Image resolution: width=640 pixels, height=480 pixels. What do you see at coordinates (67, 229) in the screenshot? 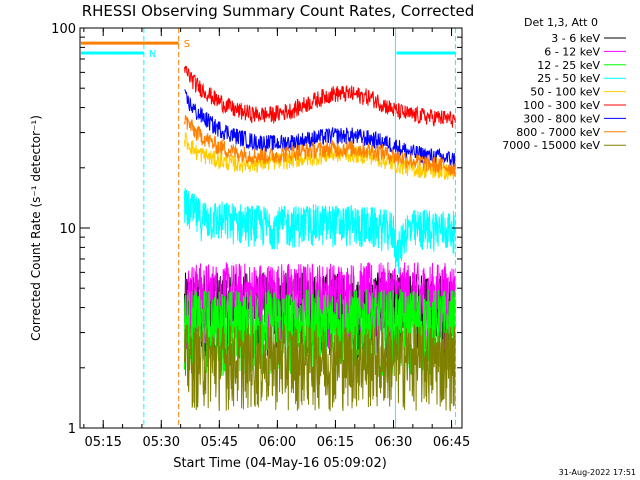
I see `y-tick-label-1: 10` at bounding box center [67, 229].